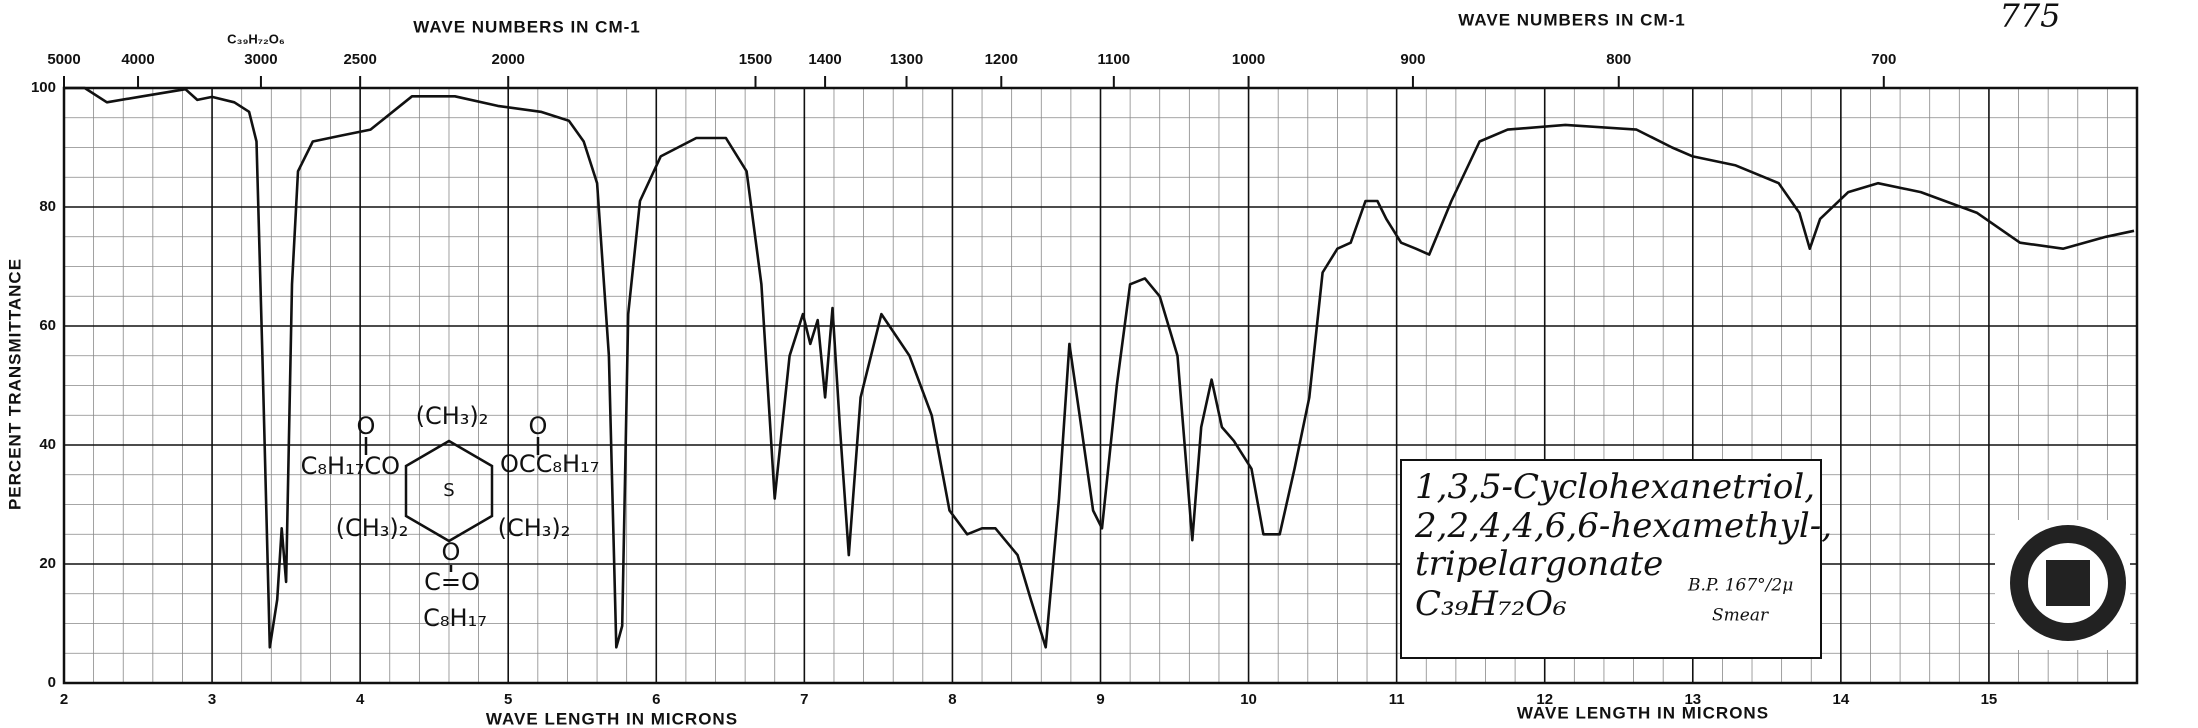 The height and width of the screenshot is (728, 2198). I want to click on top-tick-label: 700, so click(1883, 59).